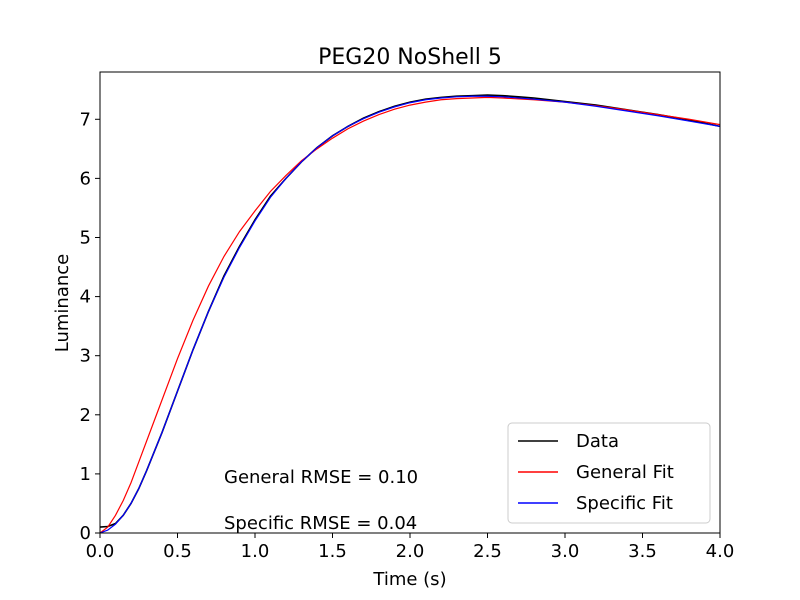 This screenshot has width=800, height=600. I want to click on y-axis: 0 1 2 3 4 5 6 7, so click(90, 326).